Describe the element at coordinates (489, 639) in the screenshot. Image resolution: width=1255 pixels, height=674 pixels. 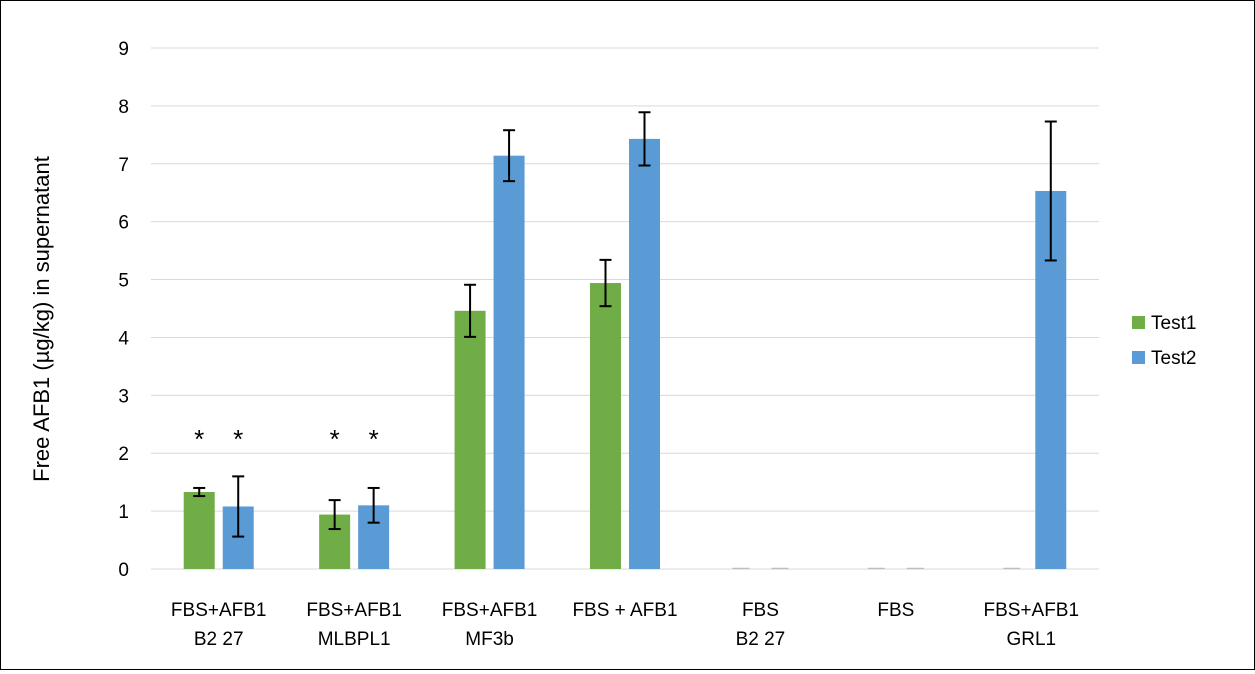
I see `x-tick-label: MF3b` at that location.